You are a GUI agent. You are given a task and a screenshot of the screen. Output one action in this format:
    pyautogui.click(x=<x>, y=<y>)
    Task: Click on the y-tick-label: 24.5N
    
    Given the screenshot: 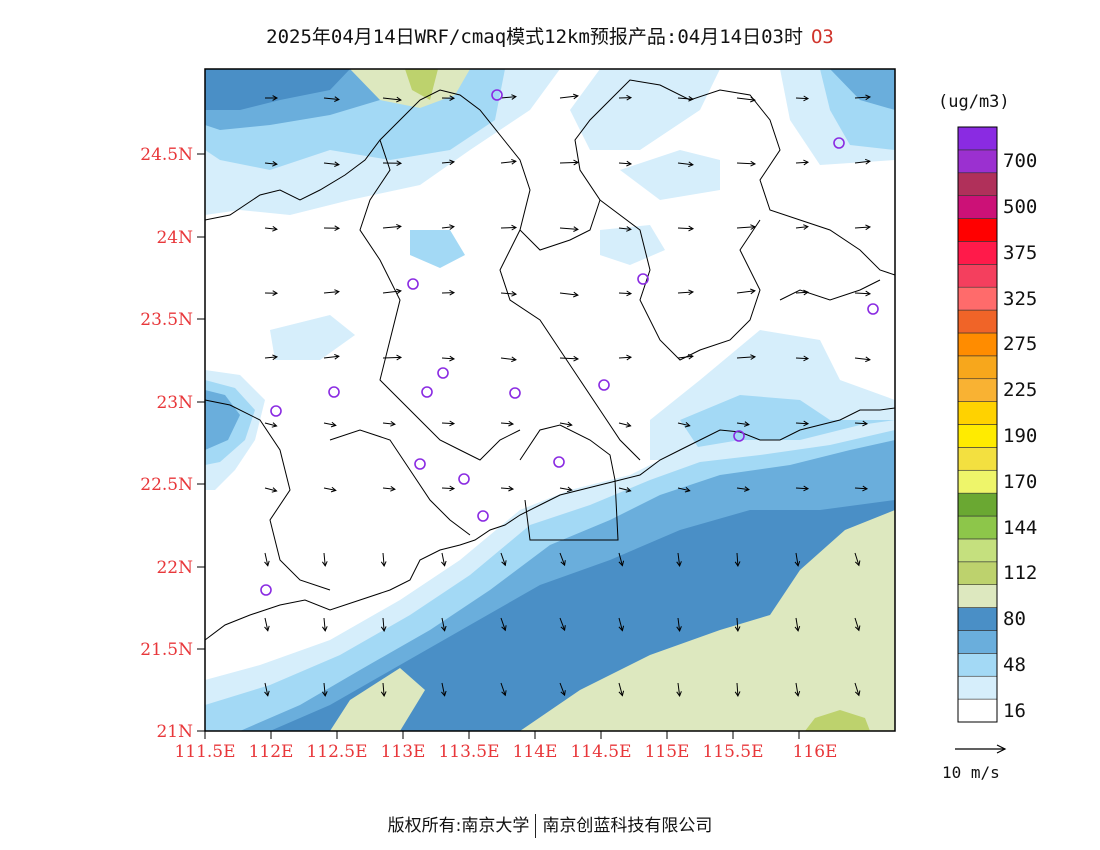 What is the action you would take?
    pyautogui.click(x=166, y=155)
    